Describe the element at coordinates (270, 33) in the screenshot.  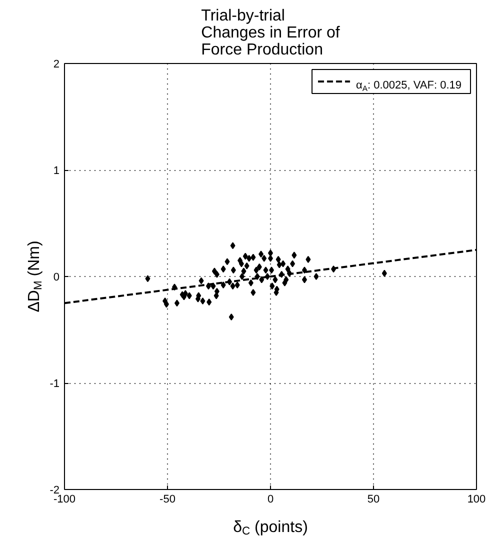
I see `chart-title: Trial-by-trial Changes in Error of Force Production` at that location.